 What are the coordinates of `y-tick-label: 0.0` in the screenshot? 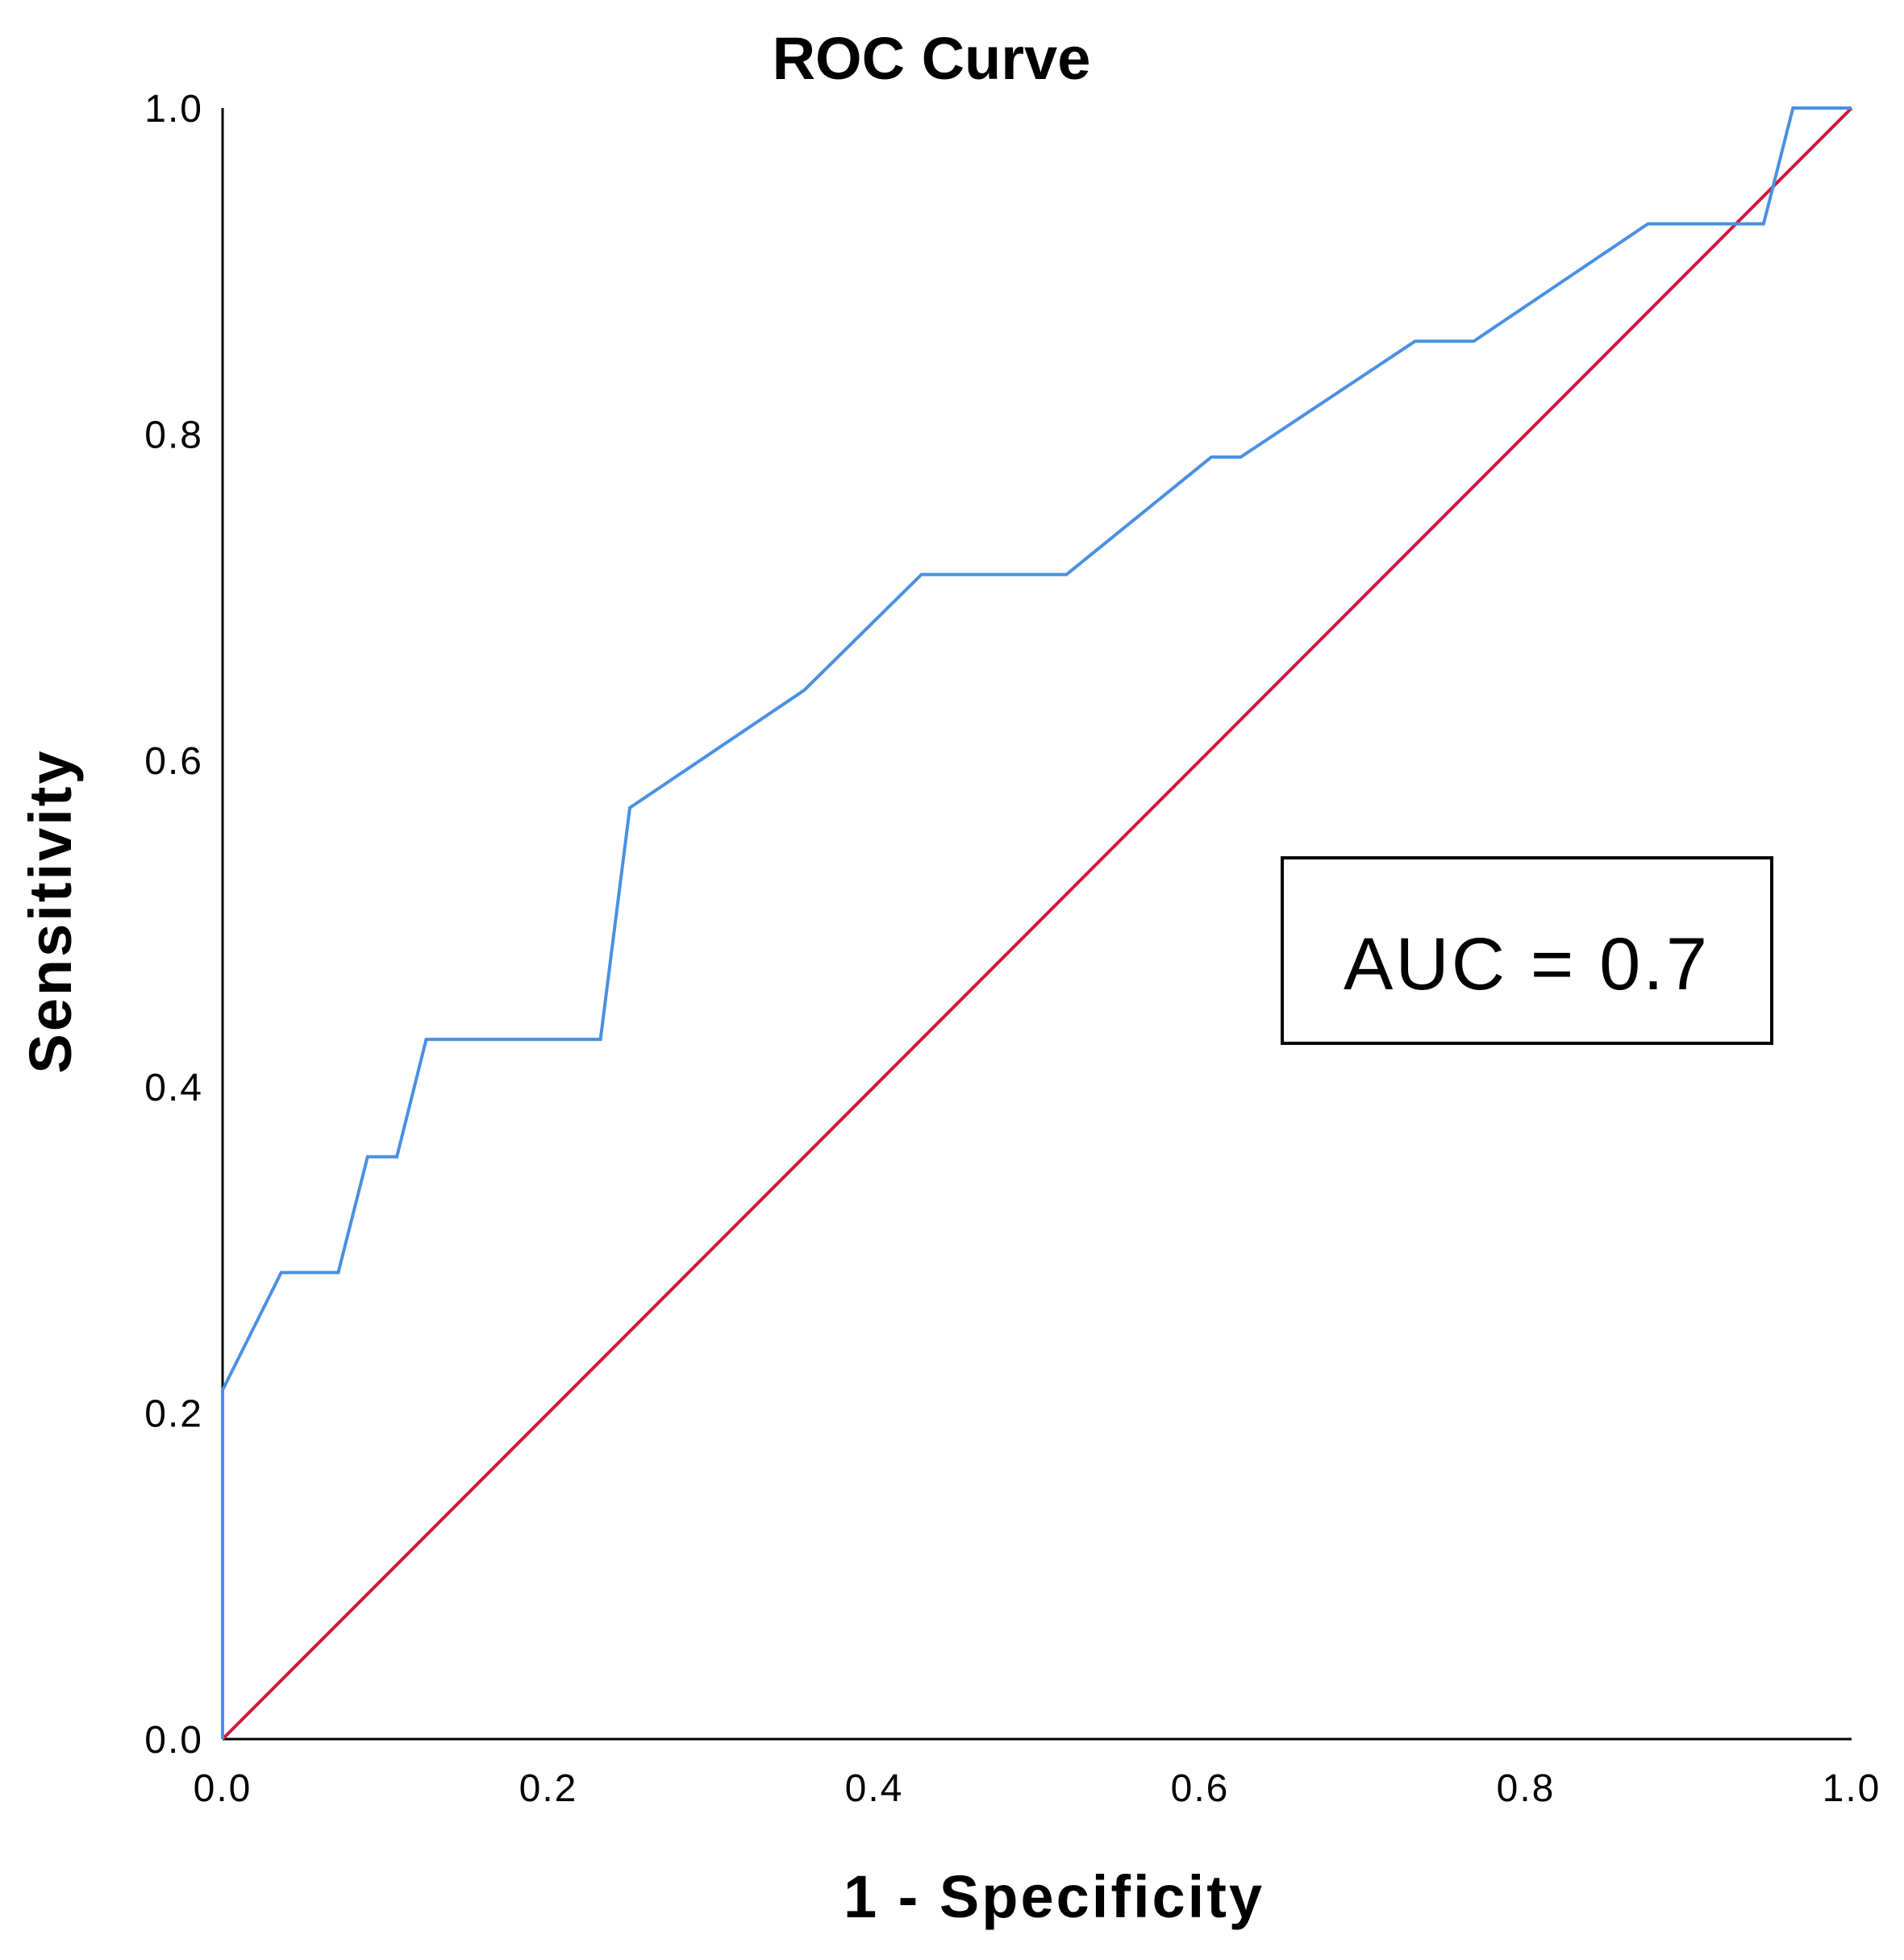 It's located at (174, 1740).